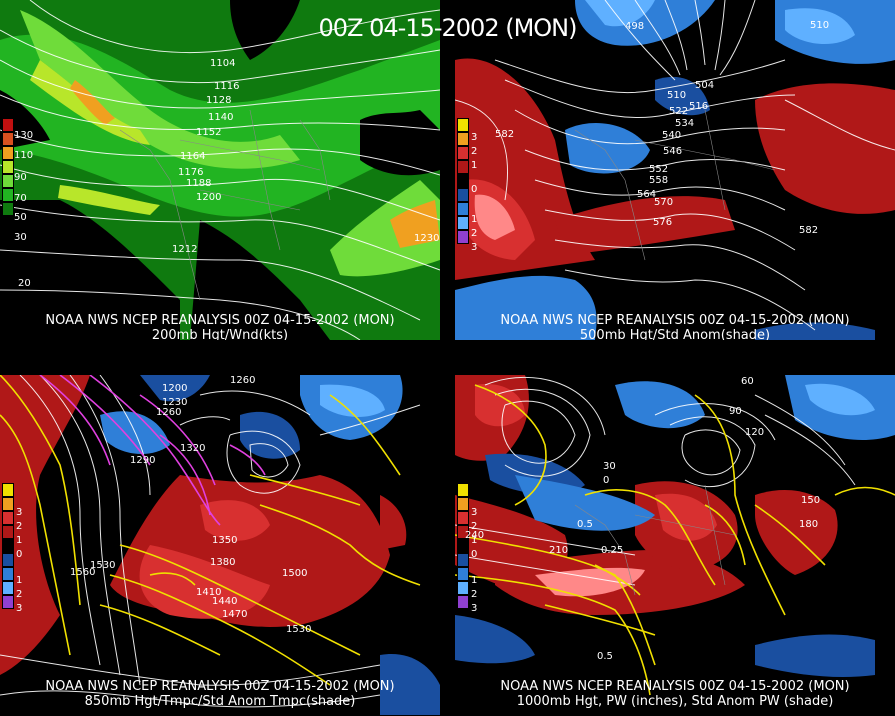 The width and height of the screenshot is (895, 716). Describe the element at coordinates (448, 28) in the screenshot. I see `map-title: 00Z 04-15-2002 (MON)` at that location.